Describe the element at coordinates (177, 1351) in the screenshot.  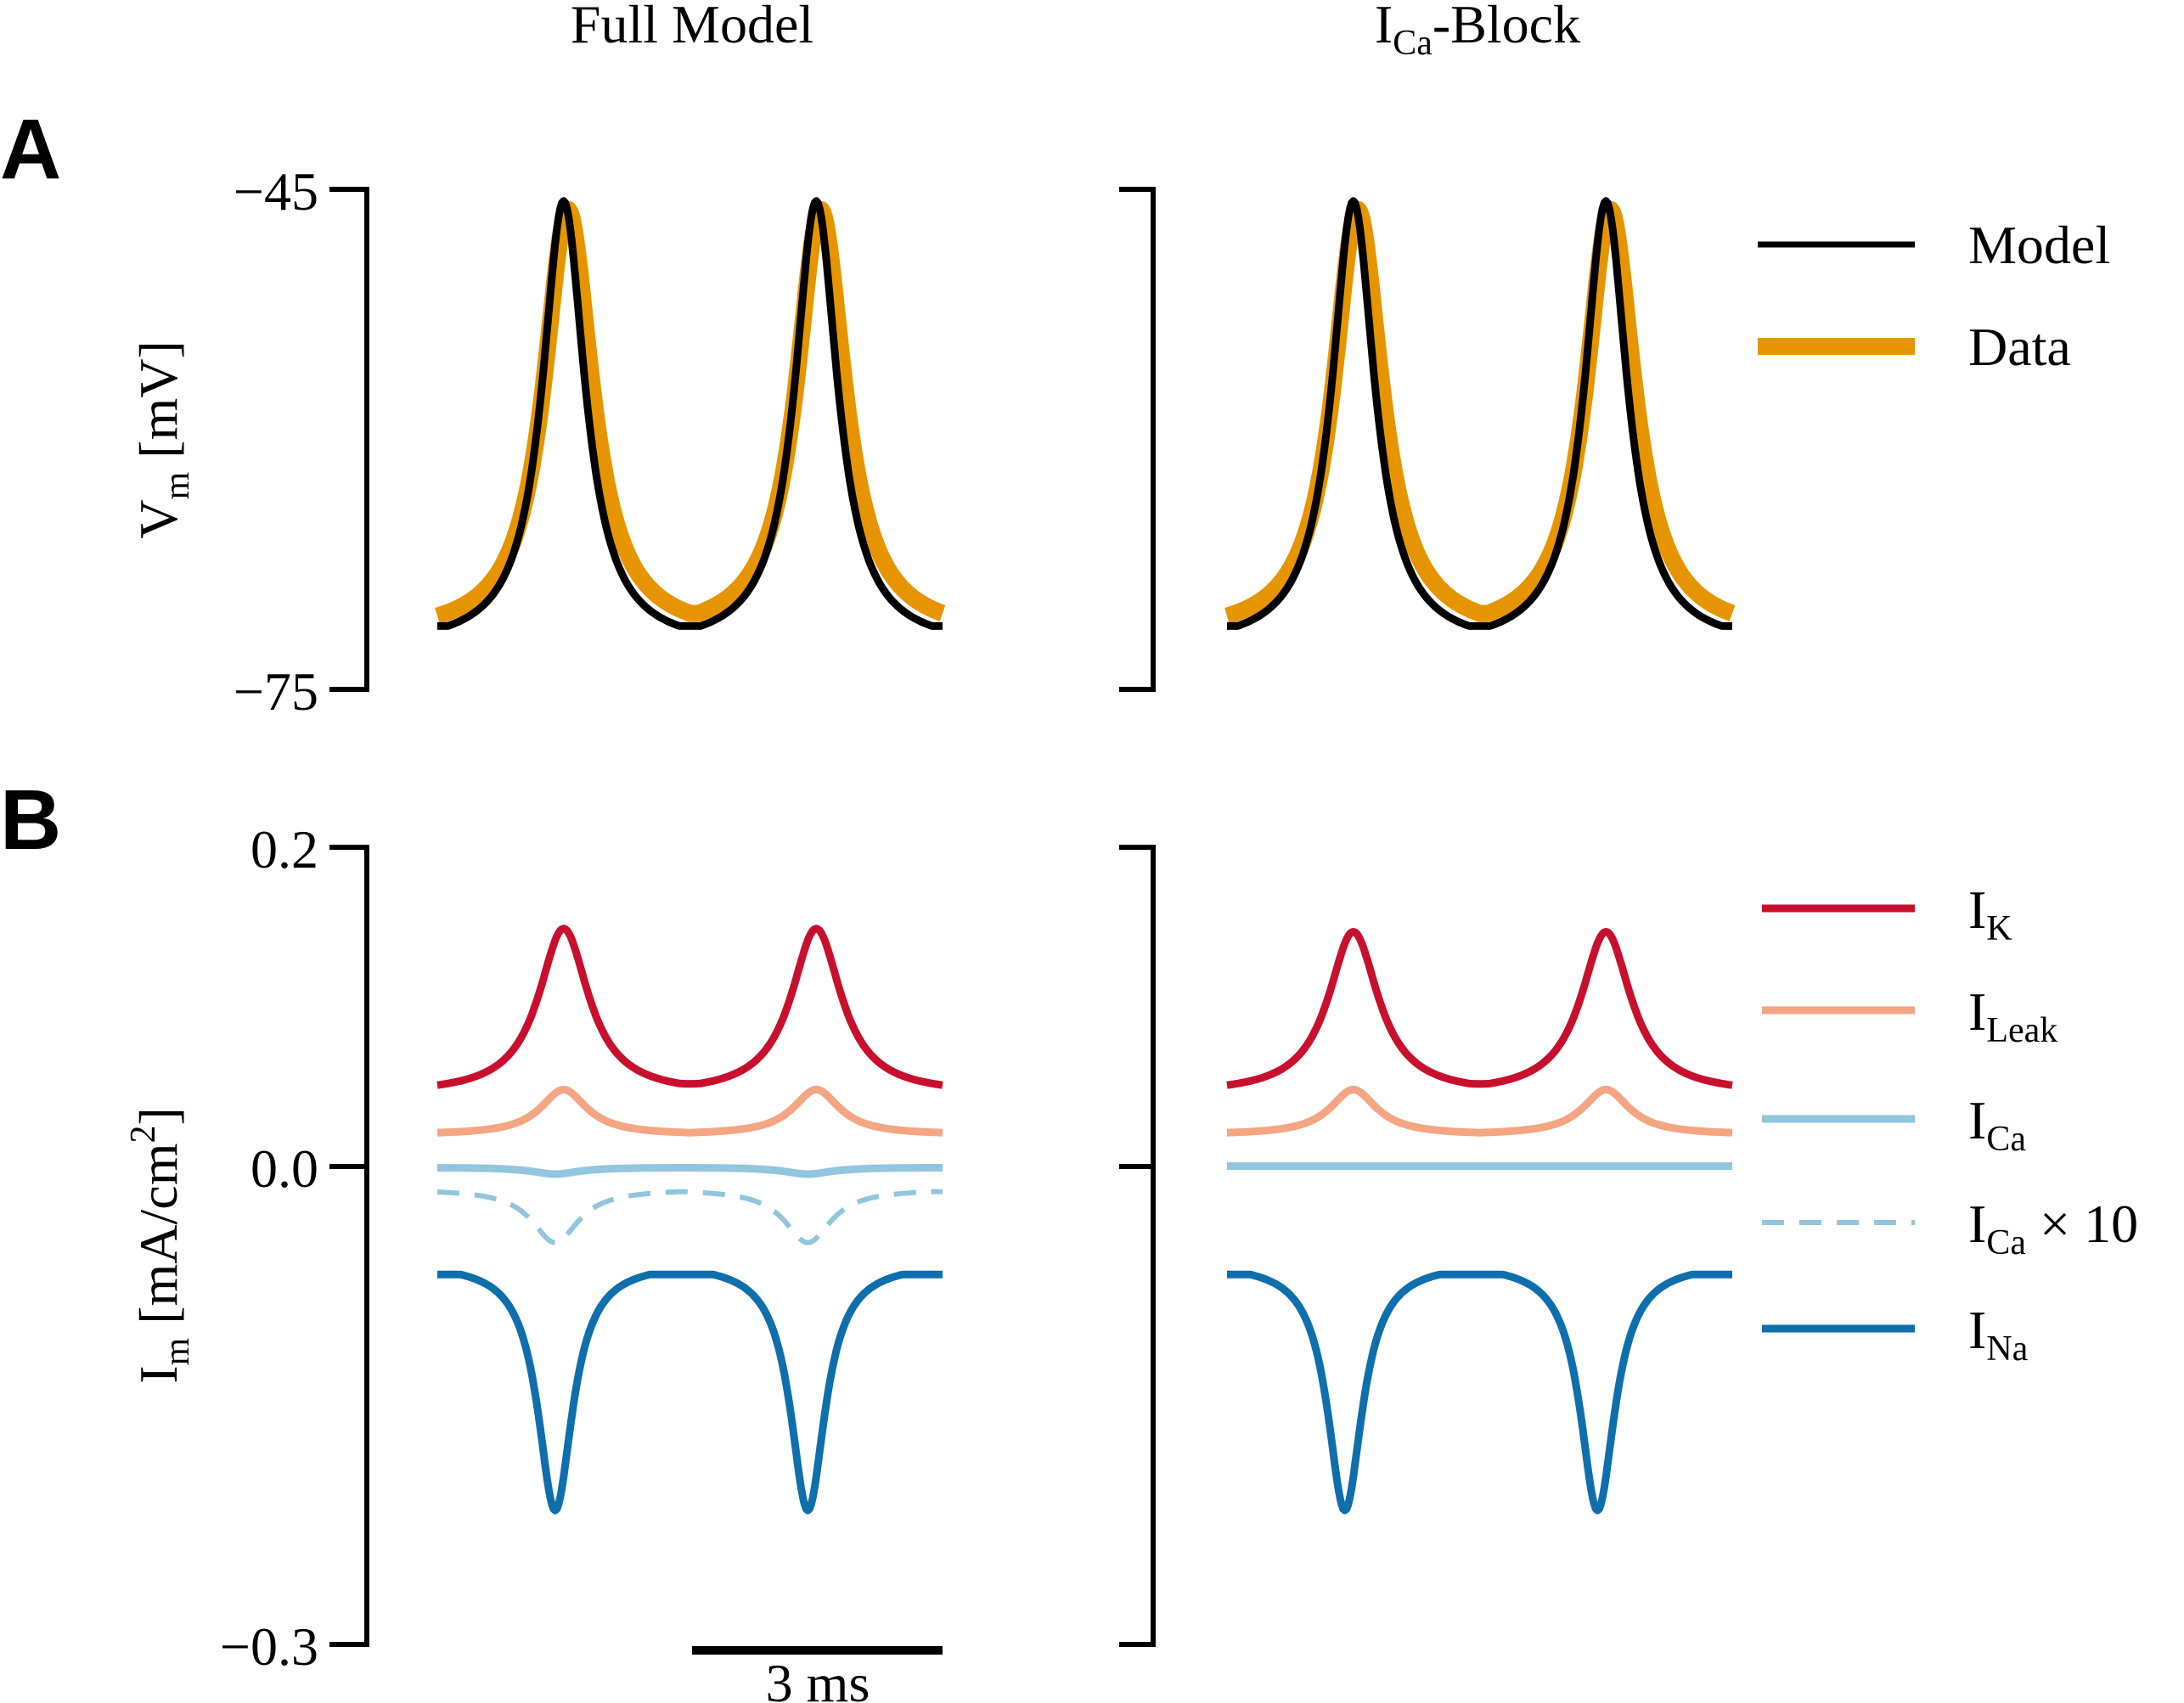
I see `panel-b-ylabel-sub: m` at that location.